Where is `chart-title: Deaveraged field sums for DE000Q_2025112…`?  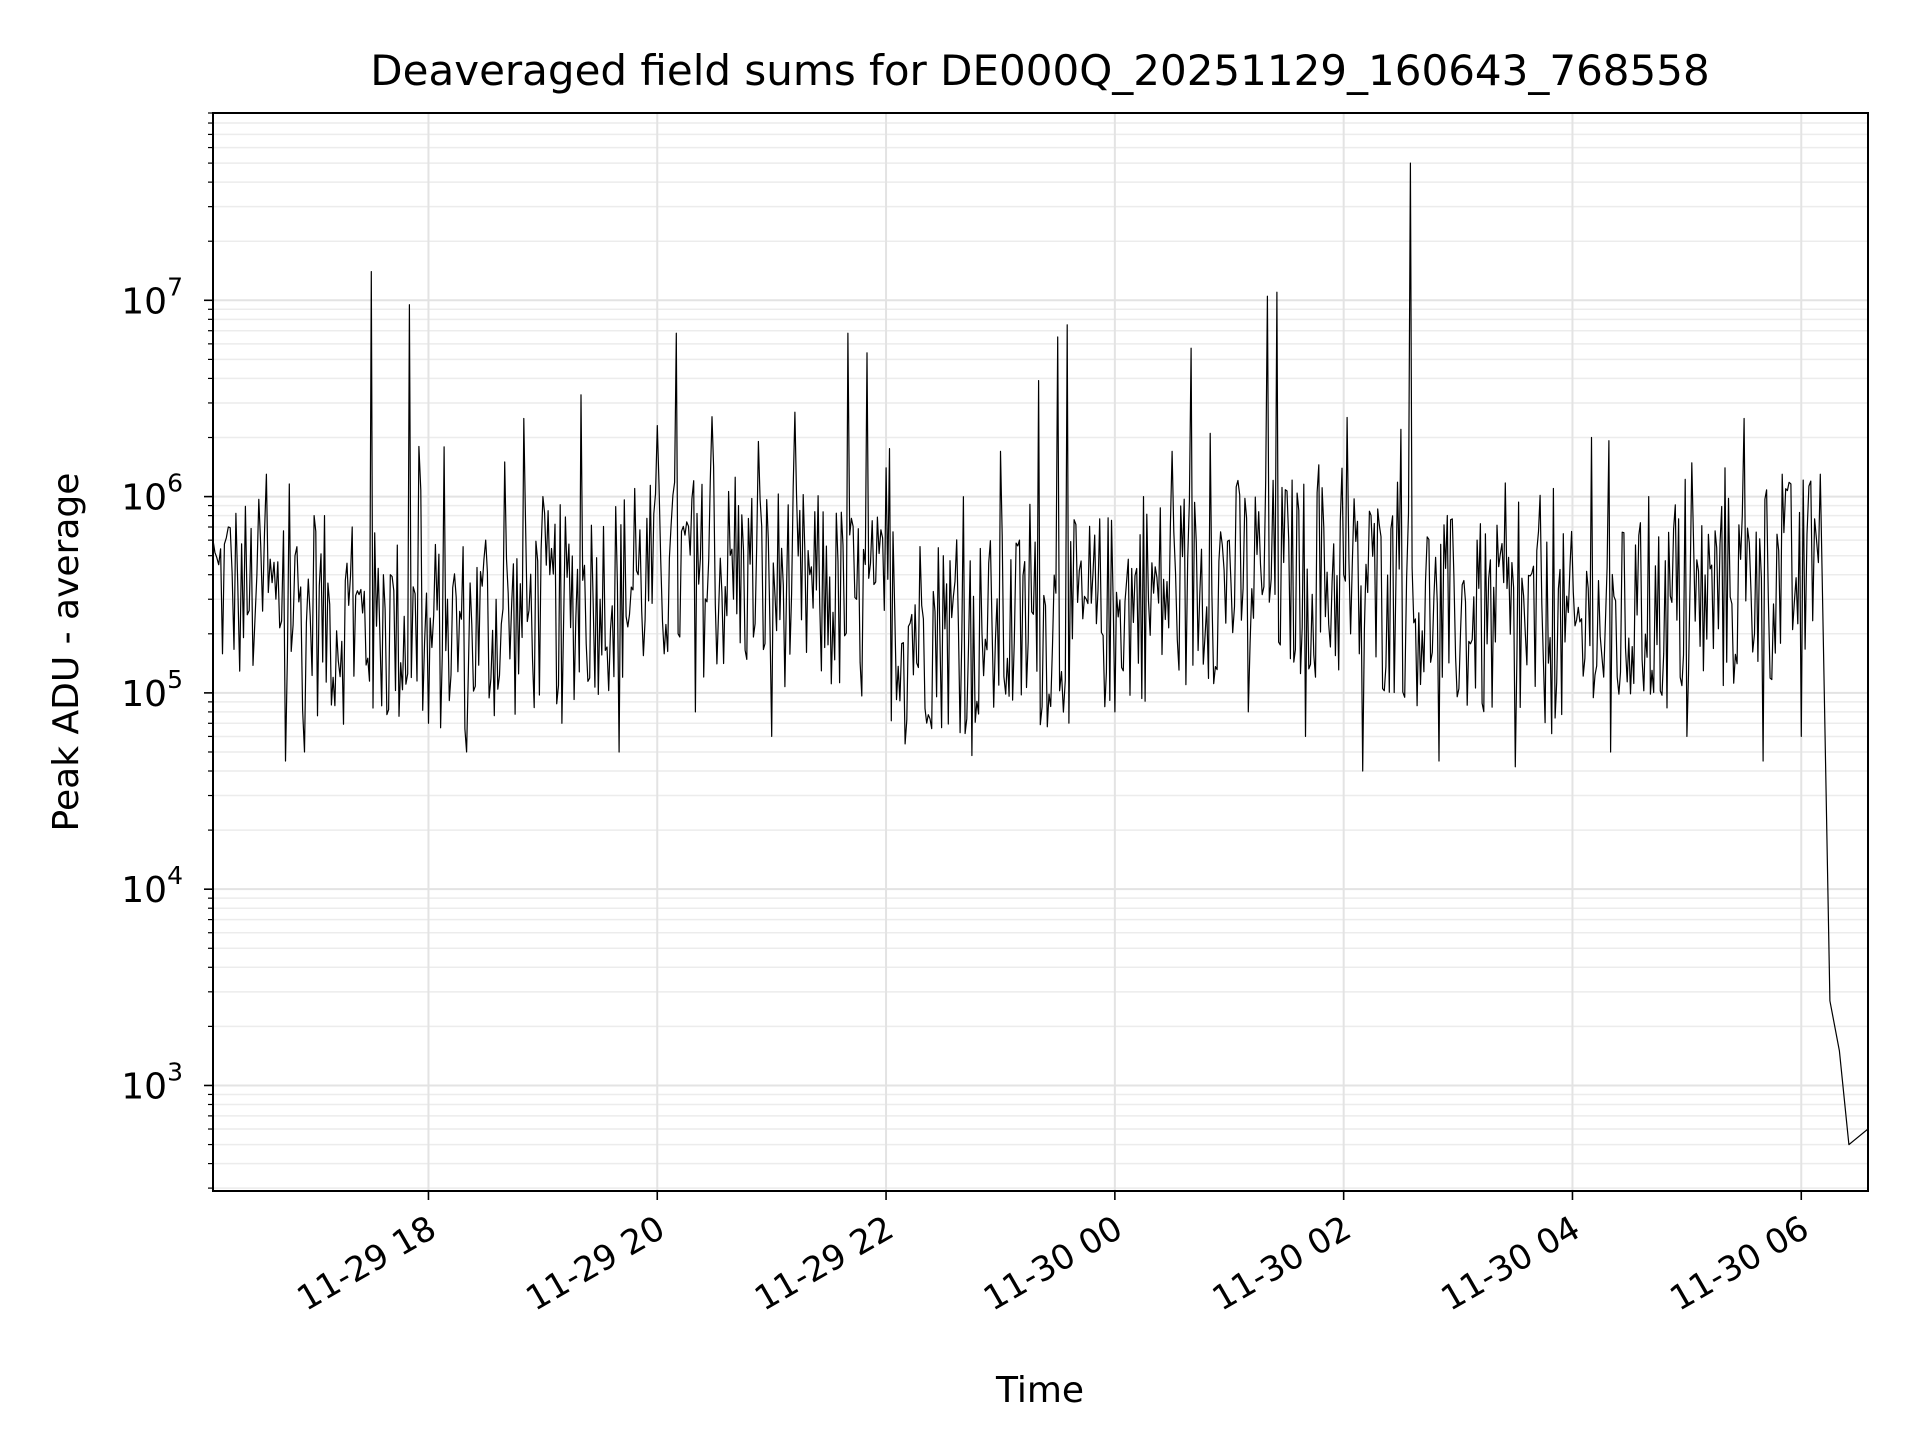 chart-title: Deaveraged field sums for DE000Q_2025112… is located at coordinates (1039, 70).